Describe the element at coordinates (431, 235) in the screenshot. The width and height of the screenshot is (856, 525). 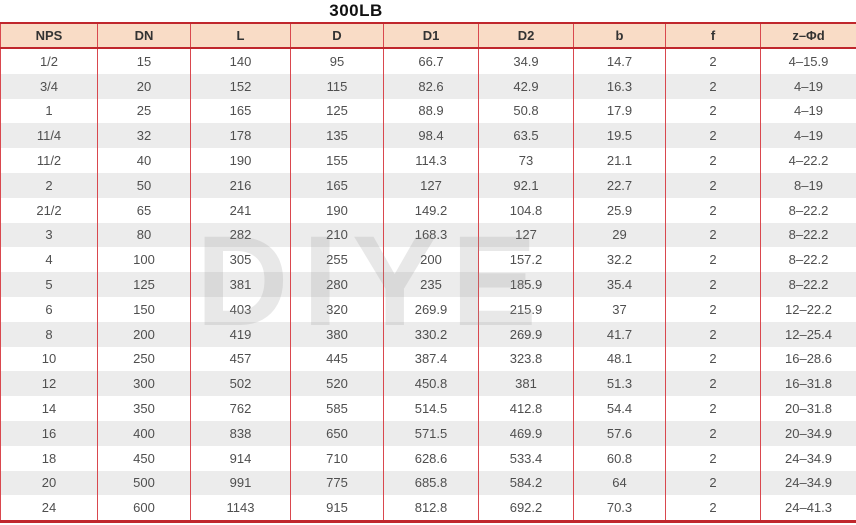
I see `cell: 168.3` at that location.